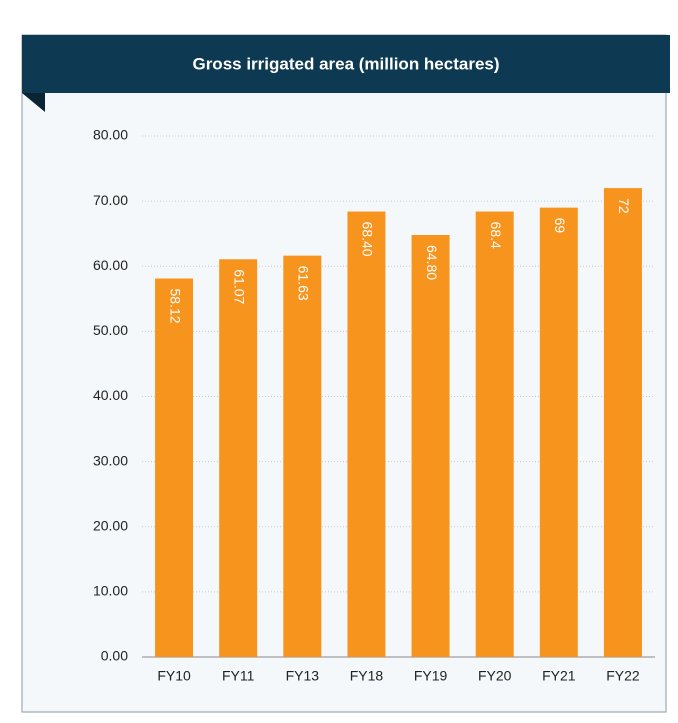 The height and width of the screenshot is (723, 678). I want to click on x-tick-label: FY10, so click(174, 676).